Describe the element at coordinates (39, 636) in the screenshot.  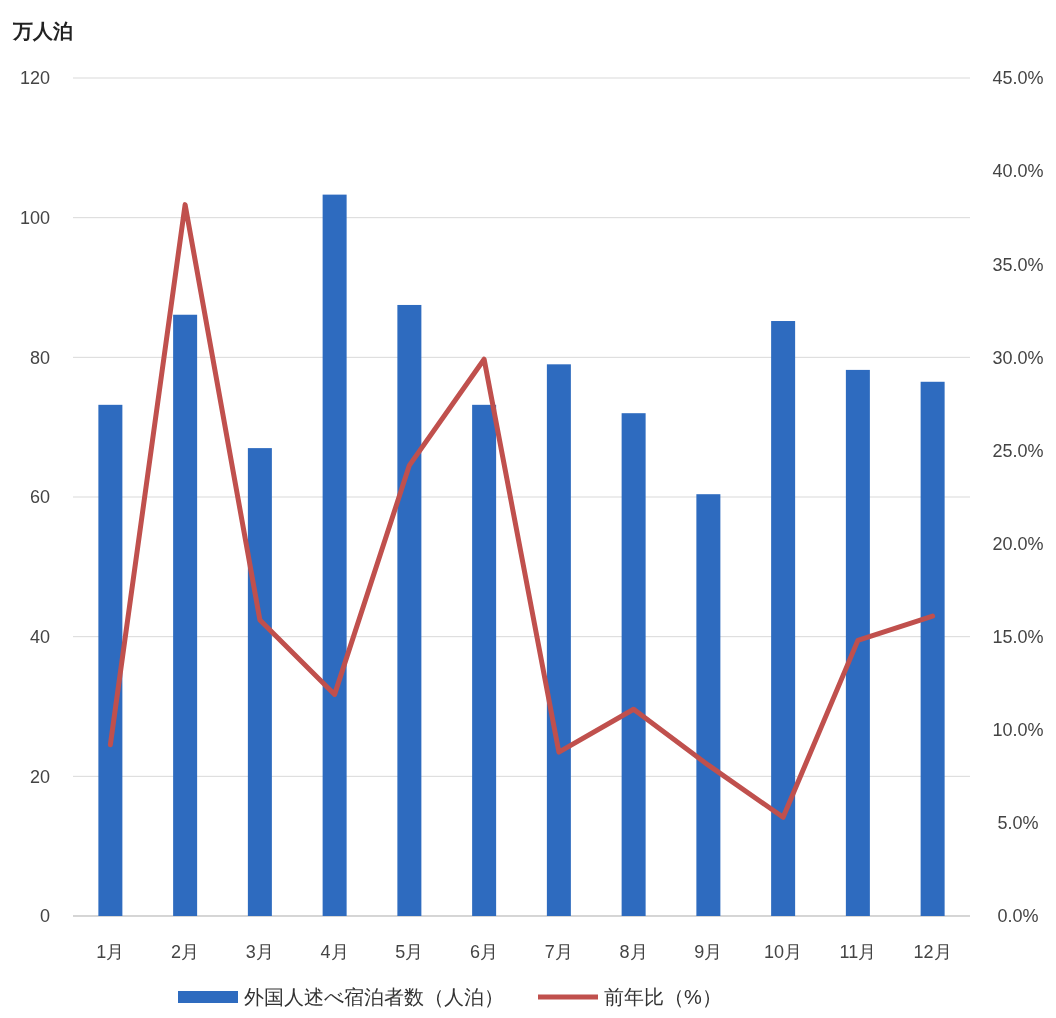
I see `y-tick-label: 40` at that location.